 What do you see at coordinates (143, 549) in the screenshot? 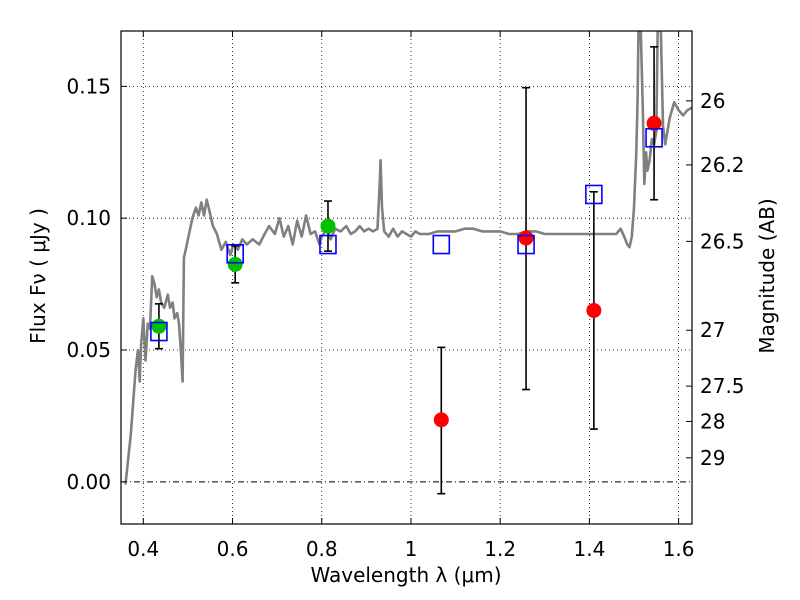
I see `x-tick-label: 0.4` at bounding box center [143, 549].